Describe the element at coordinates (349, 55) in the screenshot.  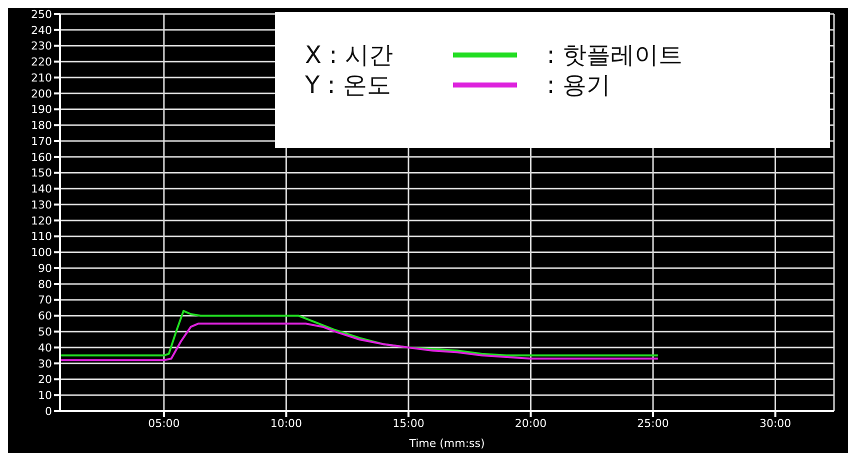
I see `annotation: X : 시간` at that location.